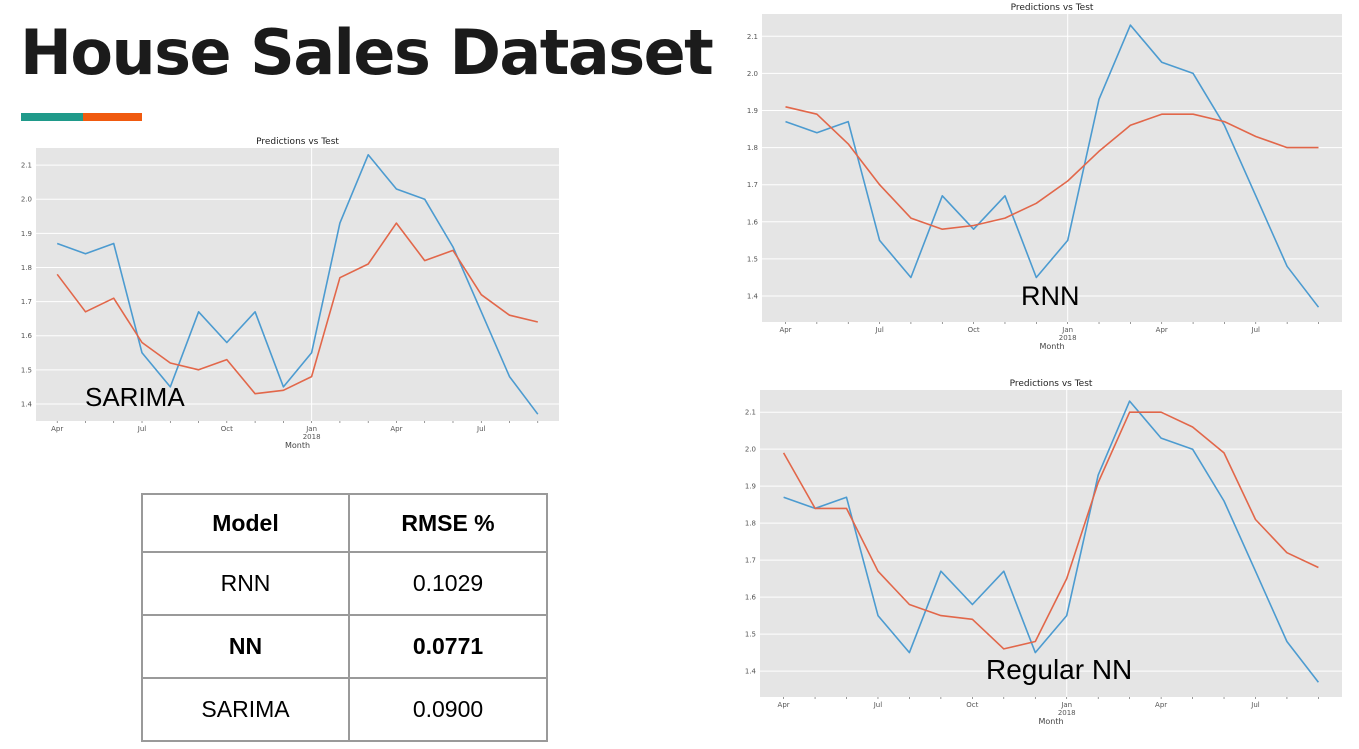 This screenshot has height=749, width=1359. What do you see at coordinates (1052, 8) in the screenshot?
I see `chart-rnn-title: Predictions vs Test` at bounding box center [1052, 8].